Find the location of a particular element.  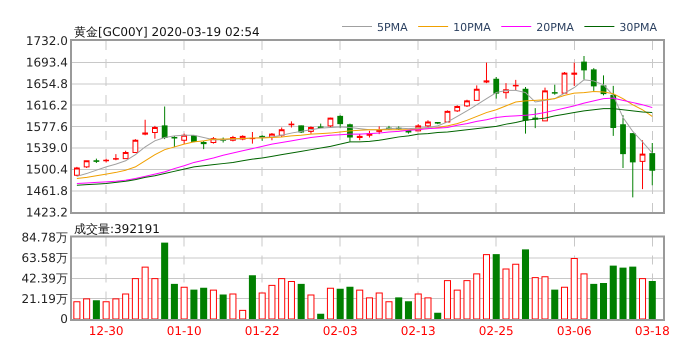

y-tick-label: 63.58万 is located at coordinates (44, 258).